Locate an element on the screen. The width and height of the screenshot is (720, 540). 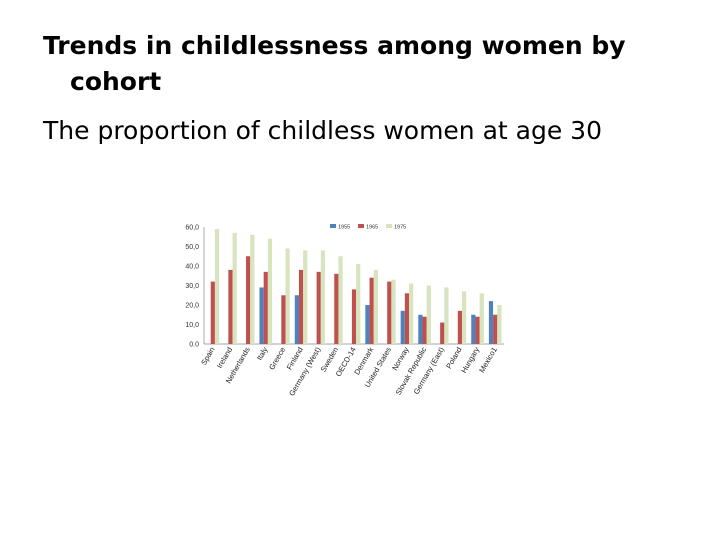
slide-title-line-1: Trends in childlessness among women by is located at coordinates (334, 45).